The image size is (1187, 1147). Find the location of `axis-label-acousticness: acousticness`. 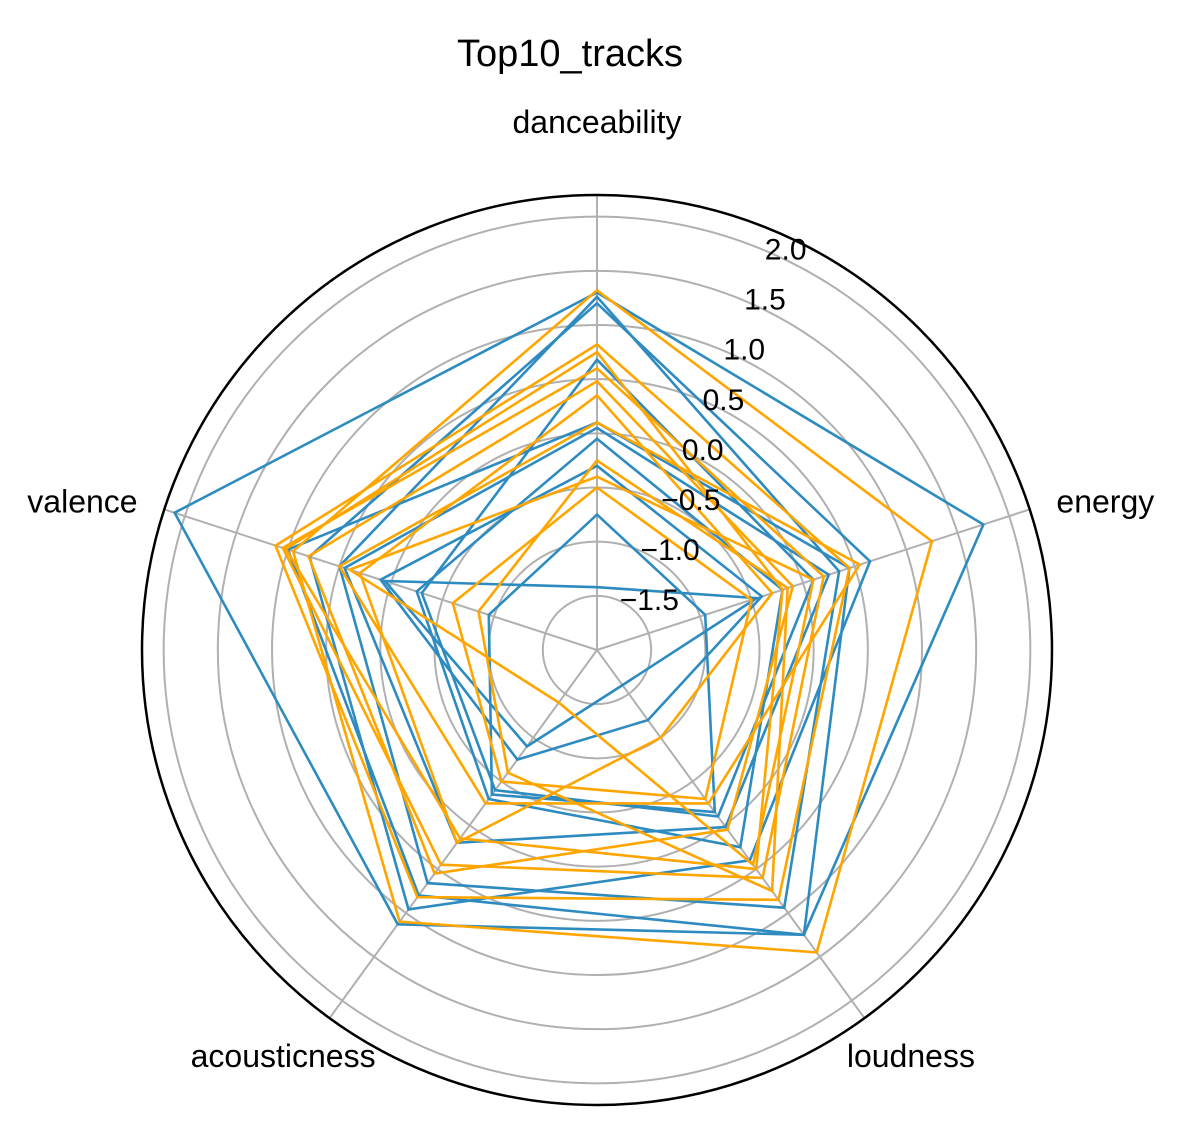

axis-label-acousticness: acousticness is located at coordinates (283, 1056).